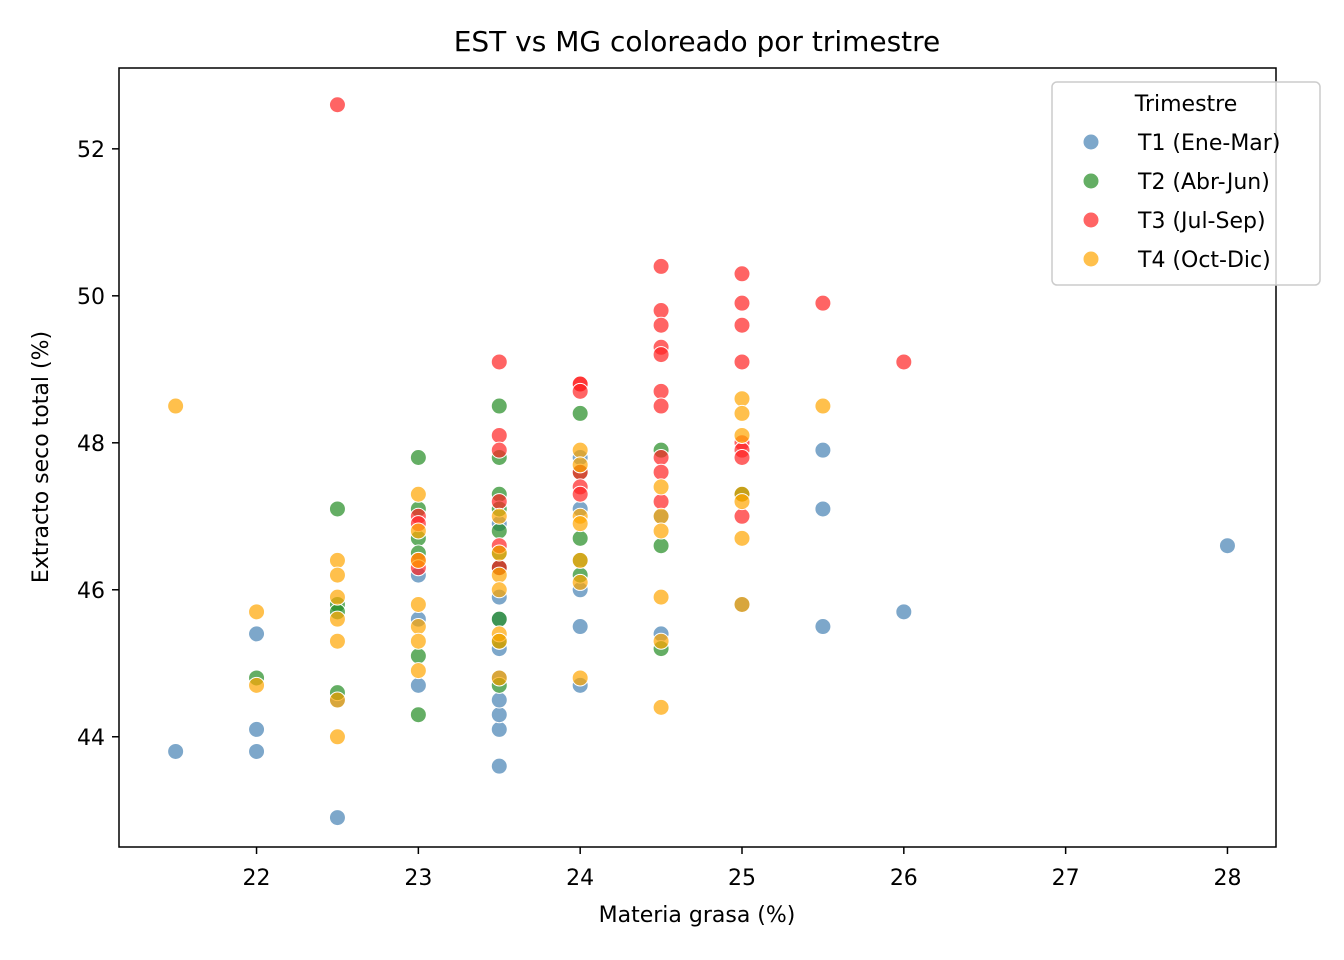  I want to click on x-tick-label: 24, so click(580, 878).